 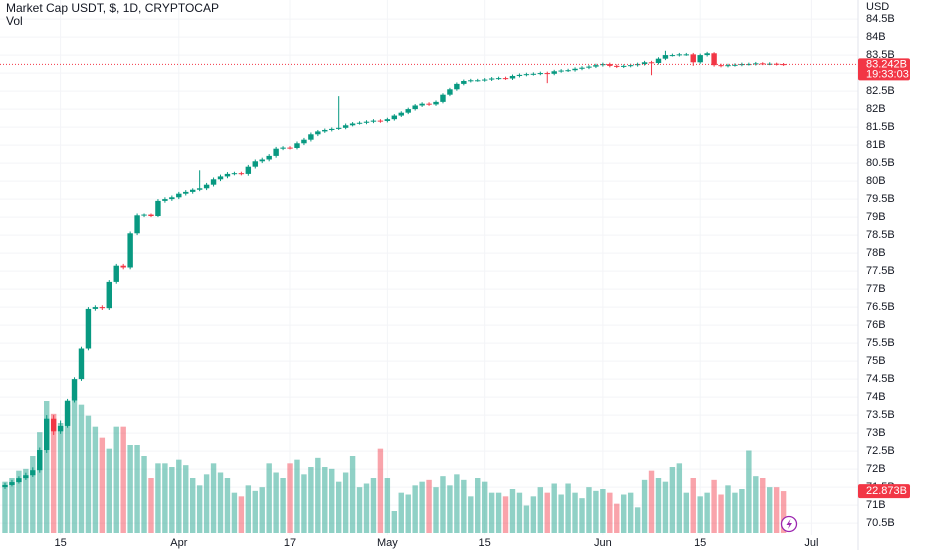 What do you see at coordinates (880, 379) in the screenshot?
I see `y-tick-label: 74.5B` at bounding box center [880, 379].